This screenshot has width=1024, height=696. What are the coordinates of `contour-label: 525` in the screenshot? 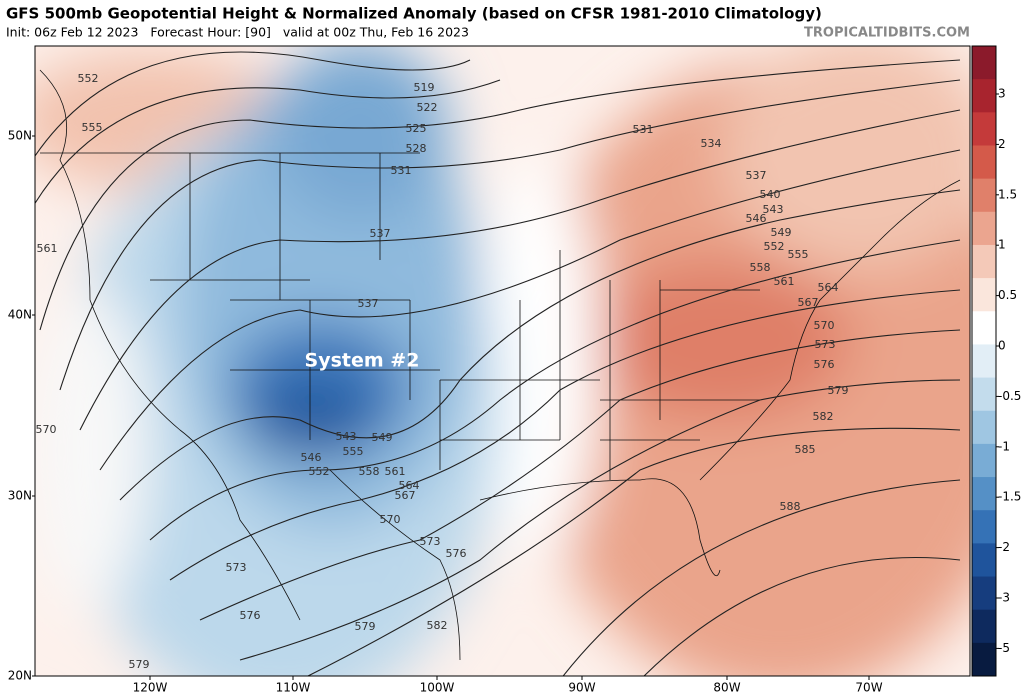 It's located at (416, 128).